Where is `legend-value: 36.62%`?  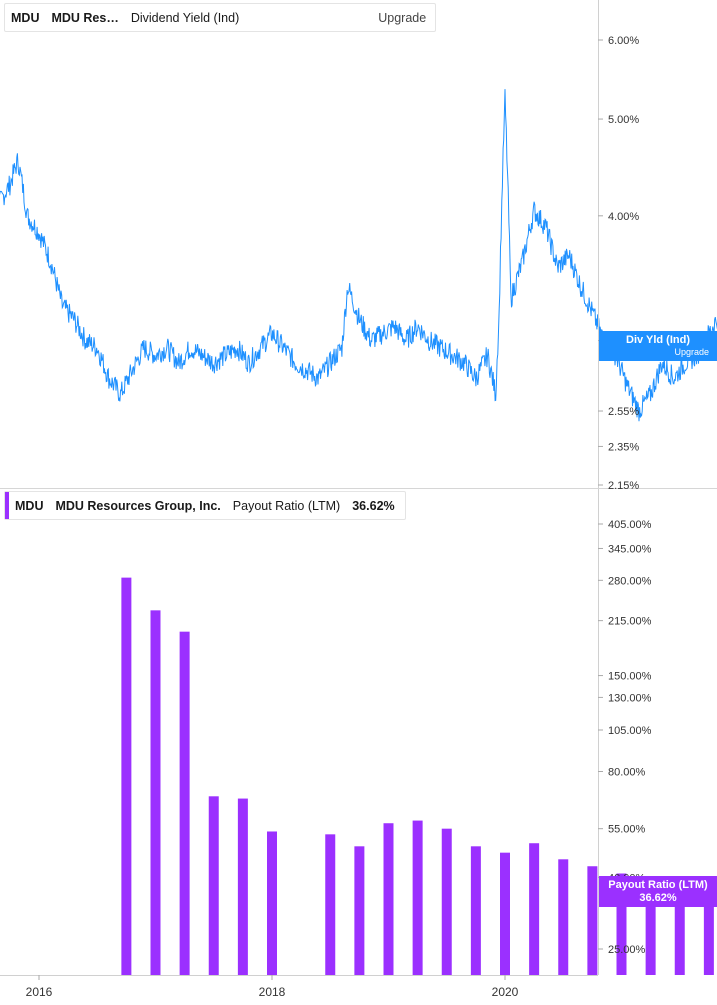
legend-value: 36.62% is located at coordinates (373, 505).